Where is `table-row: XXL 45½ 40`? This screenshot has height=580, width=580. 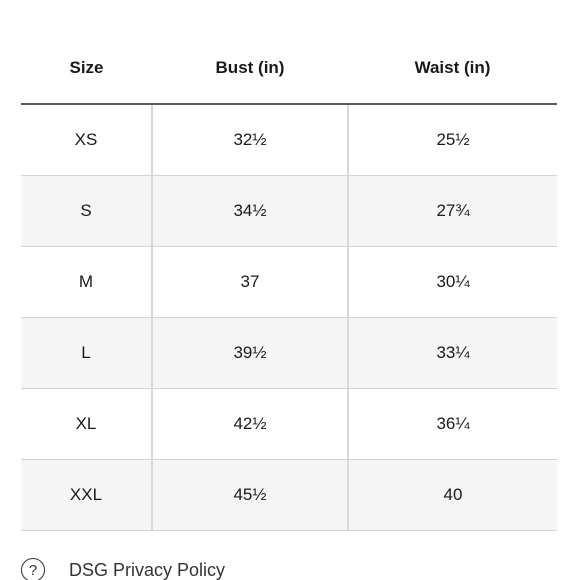
table-row: XXL 45½ 40 is located at coordinates (289, 495).